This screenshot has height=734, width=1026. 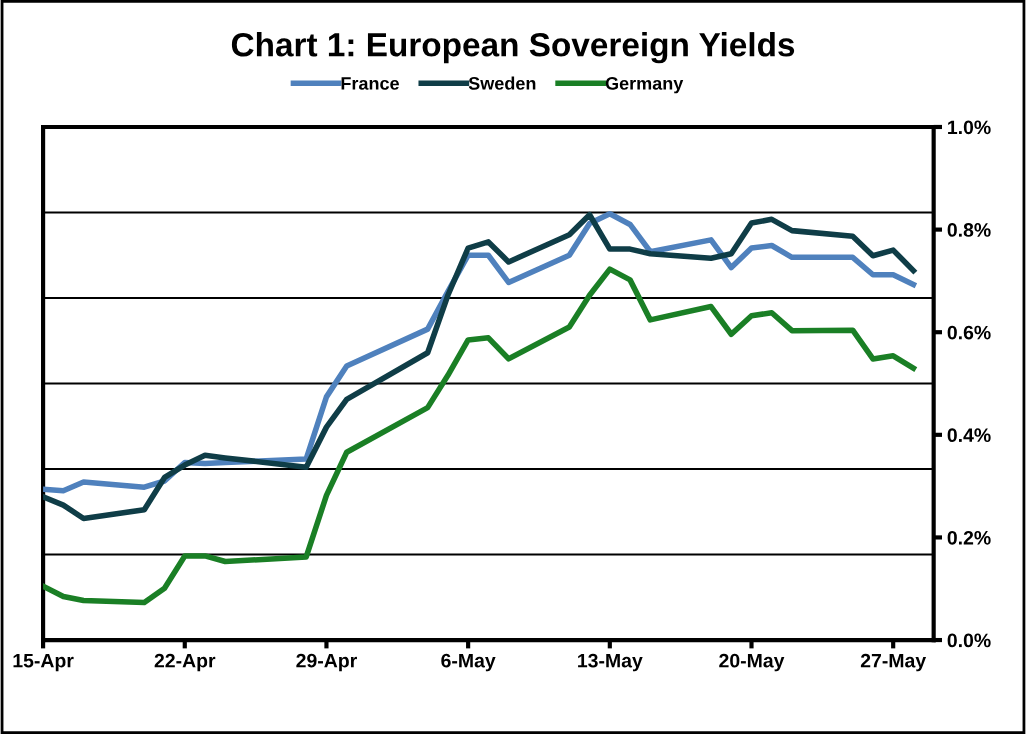 I want to click on x-tick-label: 13-May, so click(x=610, y=662).